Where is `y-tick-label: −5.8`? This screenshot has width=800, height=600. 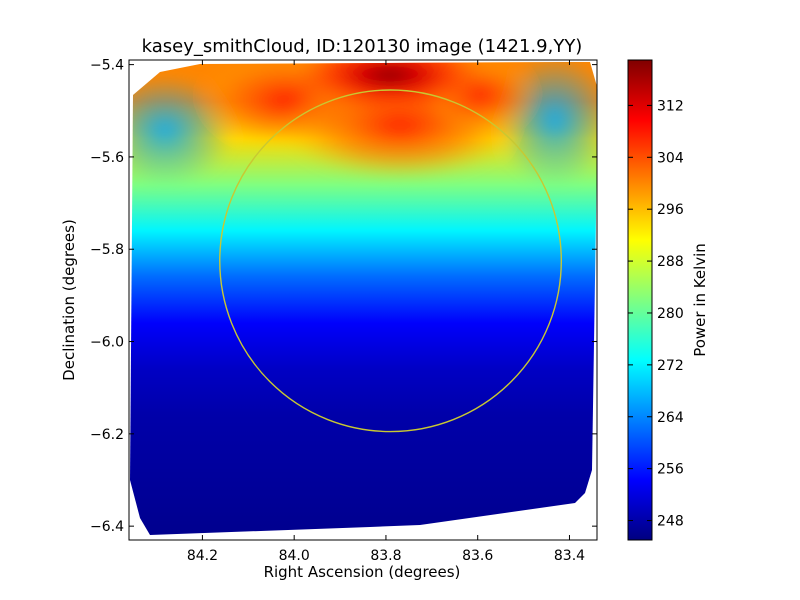 y-tick-label: −5.8 is located at coordinates (107, 250).